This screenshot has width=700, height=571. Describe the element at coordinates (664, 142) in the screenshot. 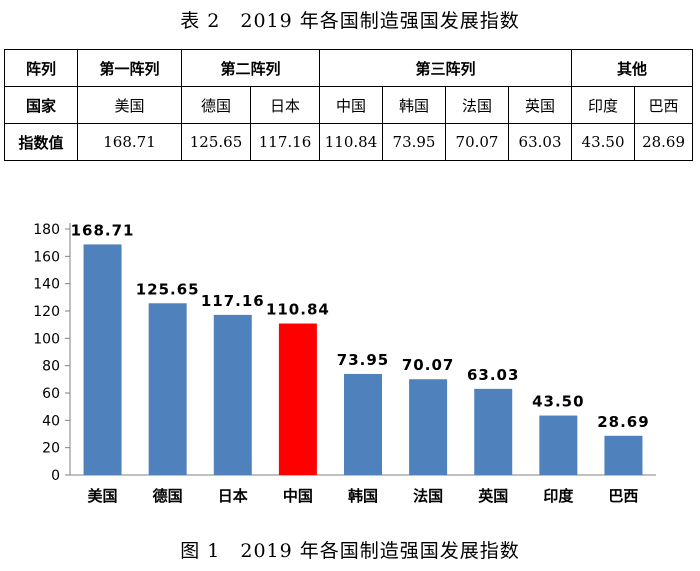

I see `value-cell: 28.69` at that location.